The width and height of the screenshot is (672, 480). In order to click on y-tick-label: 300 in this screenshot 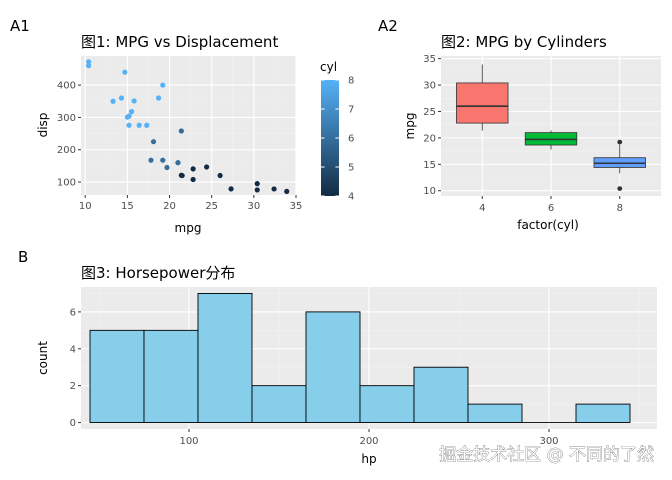, I will do `click(66, 118)`.